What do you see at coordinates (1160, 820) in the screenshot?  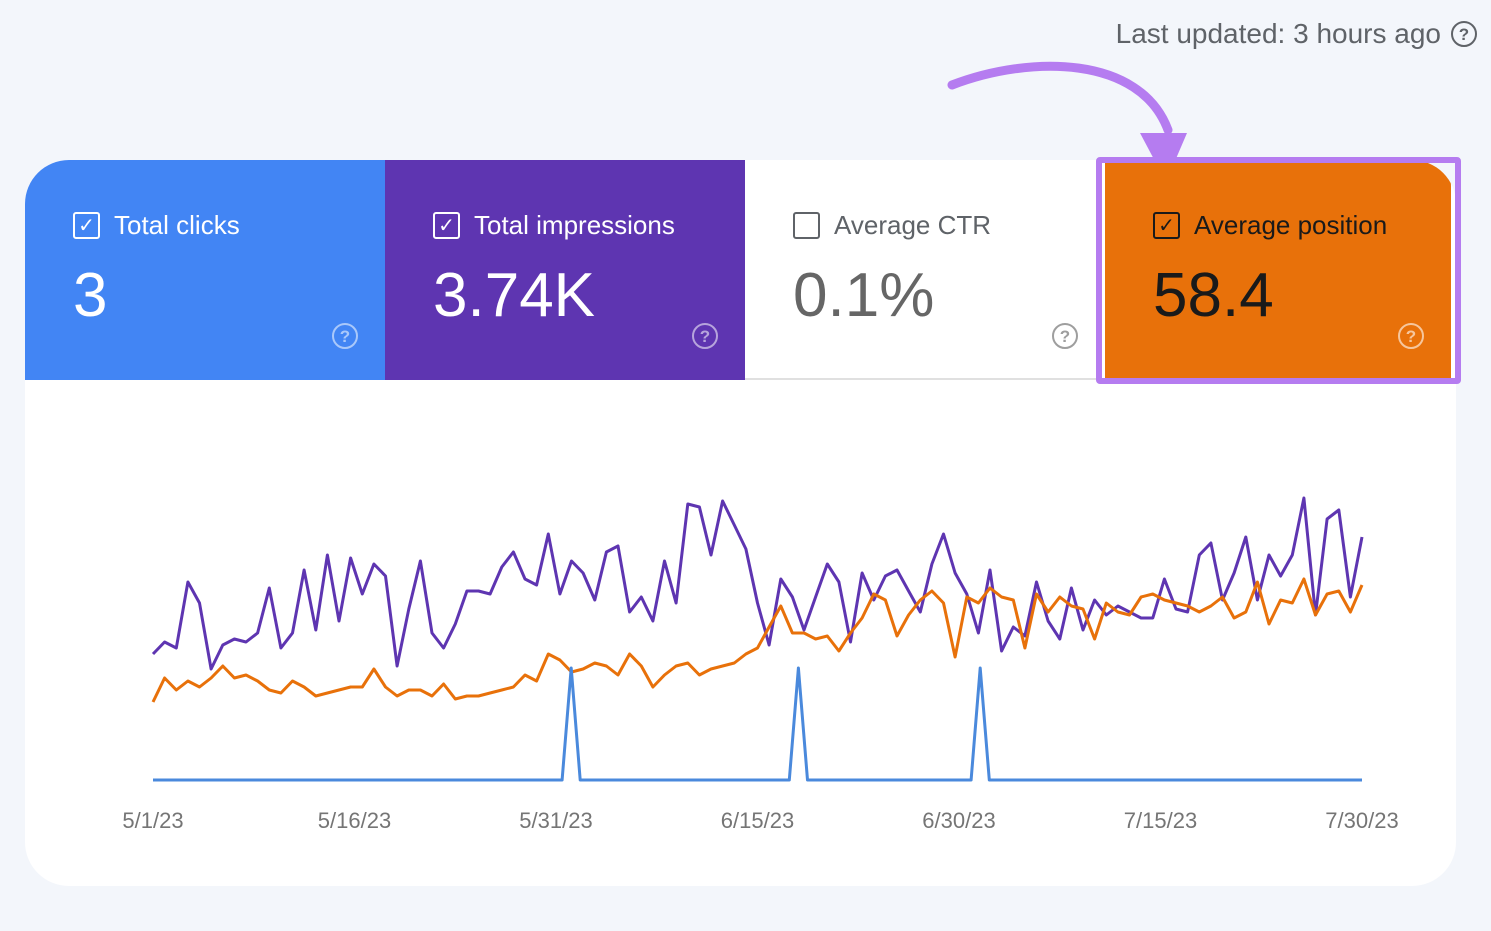 I see `x-tick-label: 7/15/23` at bounding box center [1160, 820].